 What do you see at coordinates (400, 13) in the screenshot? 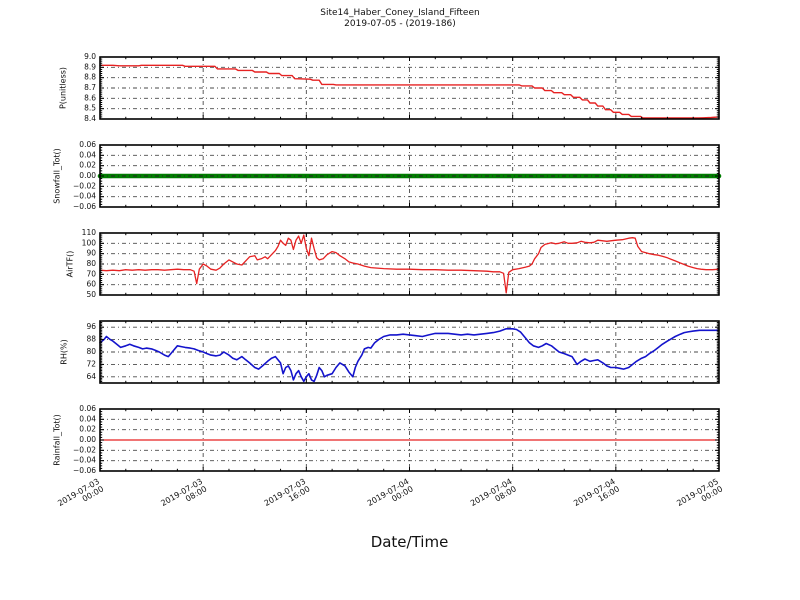
I see `chart-title-line1: Site14_Haber_Coney_Island_Fifteen` at bounding box center [400, 13].